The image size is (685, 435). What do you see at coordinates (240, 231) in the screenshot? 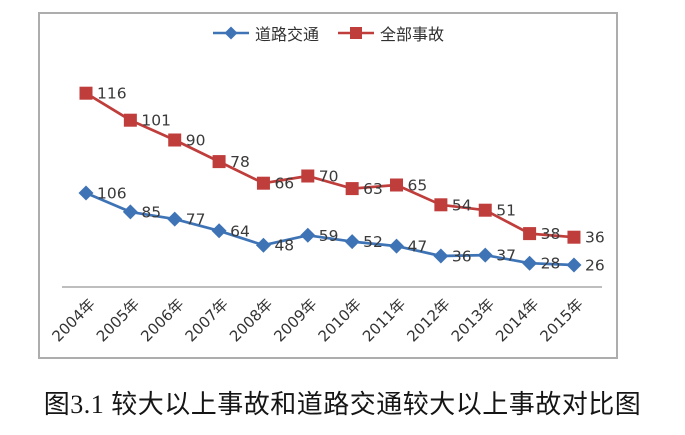
I see `data-label: 64` at bounding box center [240, 231].